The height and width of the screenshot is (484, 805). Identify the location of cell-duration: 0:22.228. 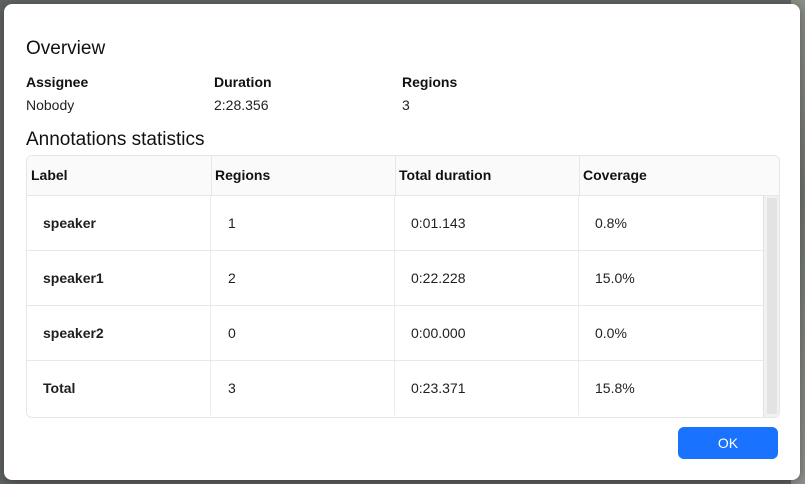
(487, 278).